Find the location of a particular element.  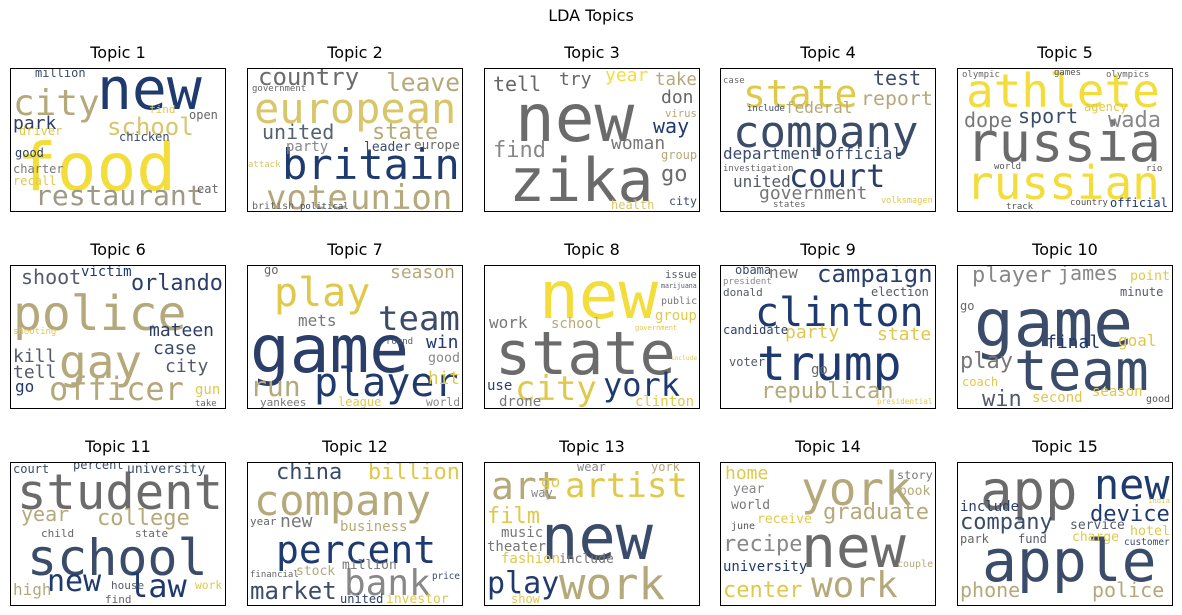

wordcloud-word: park is located at coordinates (35, 123).